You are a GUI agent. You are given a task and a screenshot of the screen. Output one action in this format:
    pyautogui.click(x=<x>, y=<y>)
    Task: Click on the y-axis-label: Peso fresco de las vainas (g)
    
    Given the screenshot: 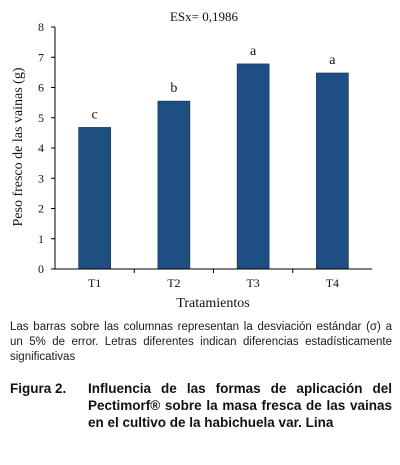 What is the action you would take?
    pyautogui.click(x=18, y=146)
    